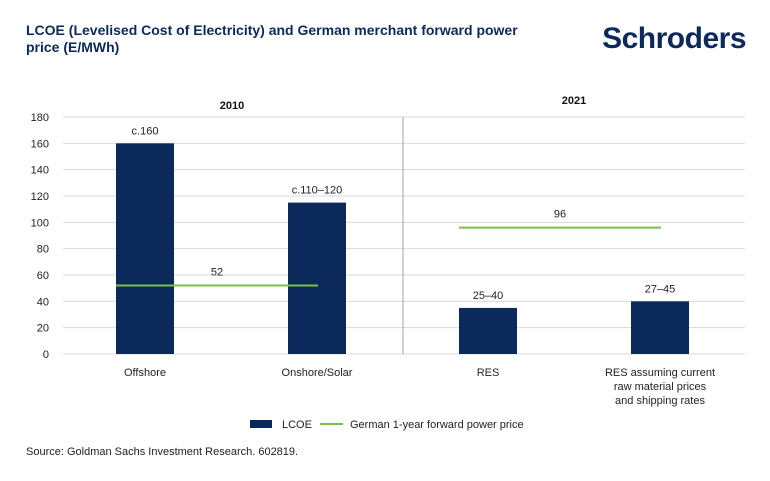  Describe the element at coordinates (145, 131) in the screenshot. I see `bar-data-label: c.160` at that location.